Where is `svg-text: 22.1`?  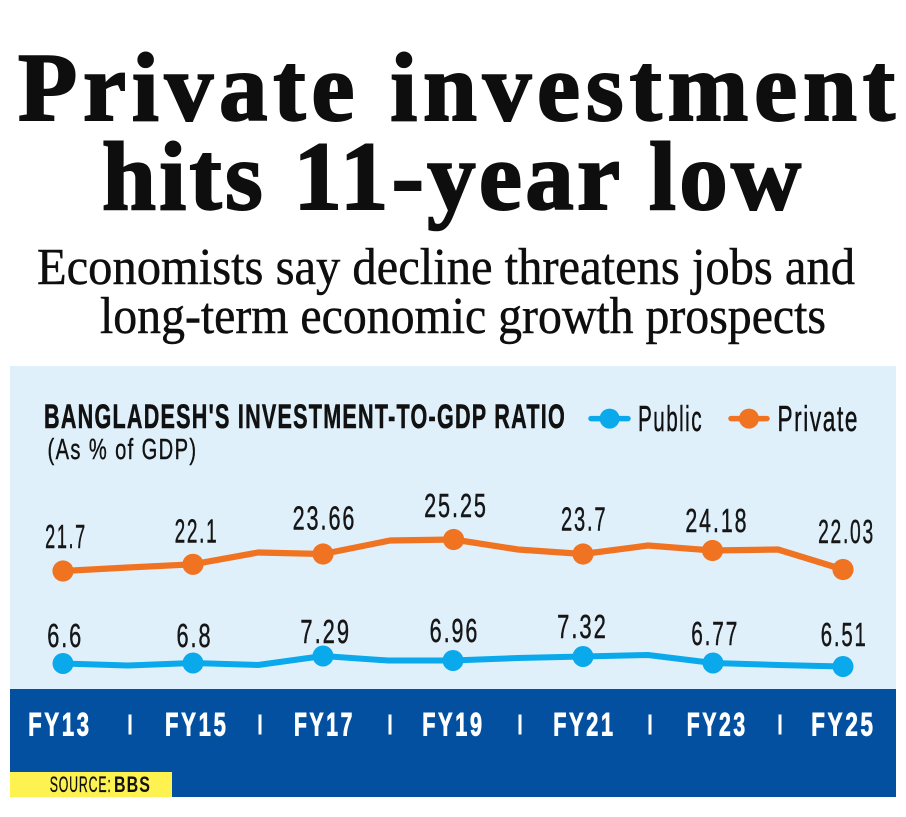 svg-text: 22.1 is located at coordinates (197, 530).